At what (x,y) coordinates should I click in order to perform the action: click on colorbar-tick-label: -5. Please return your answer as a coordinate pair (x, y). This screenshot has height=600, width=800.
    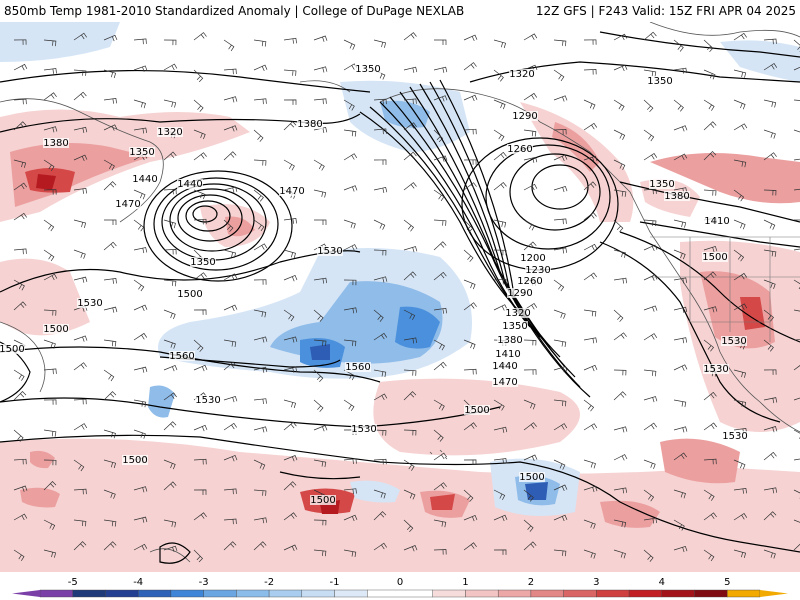
    Looking at the image, I should click on (73, 582).